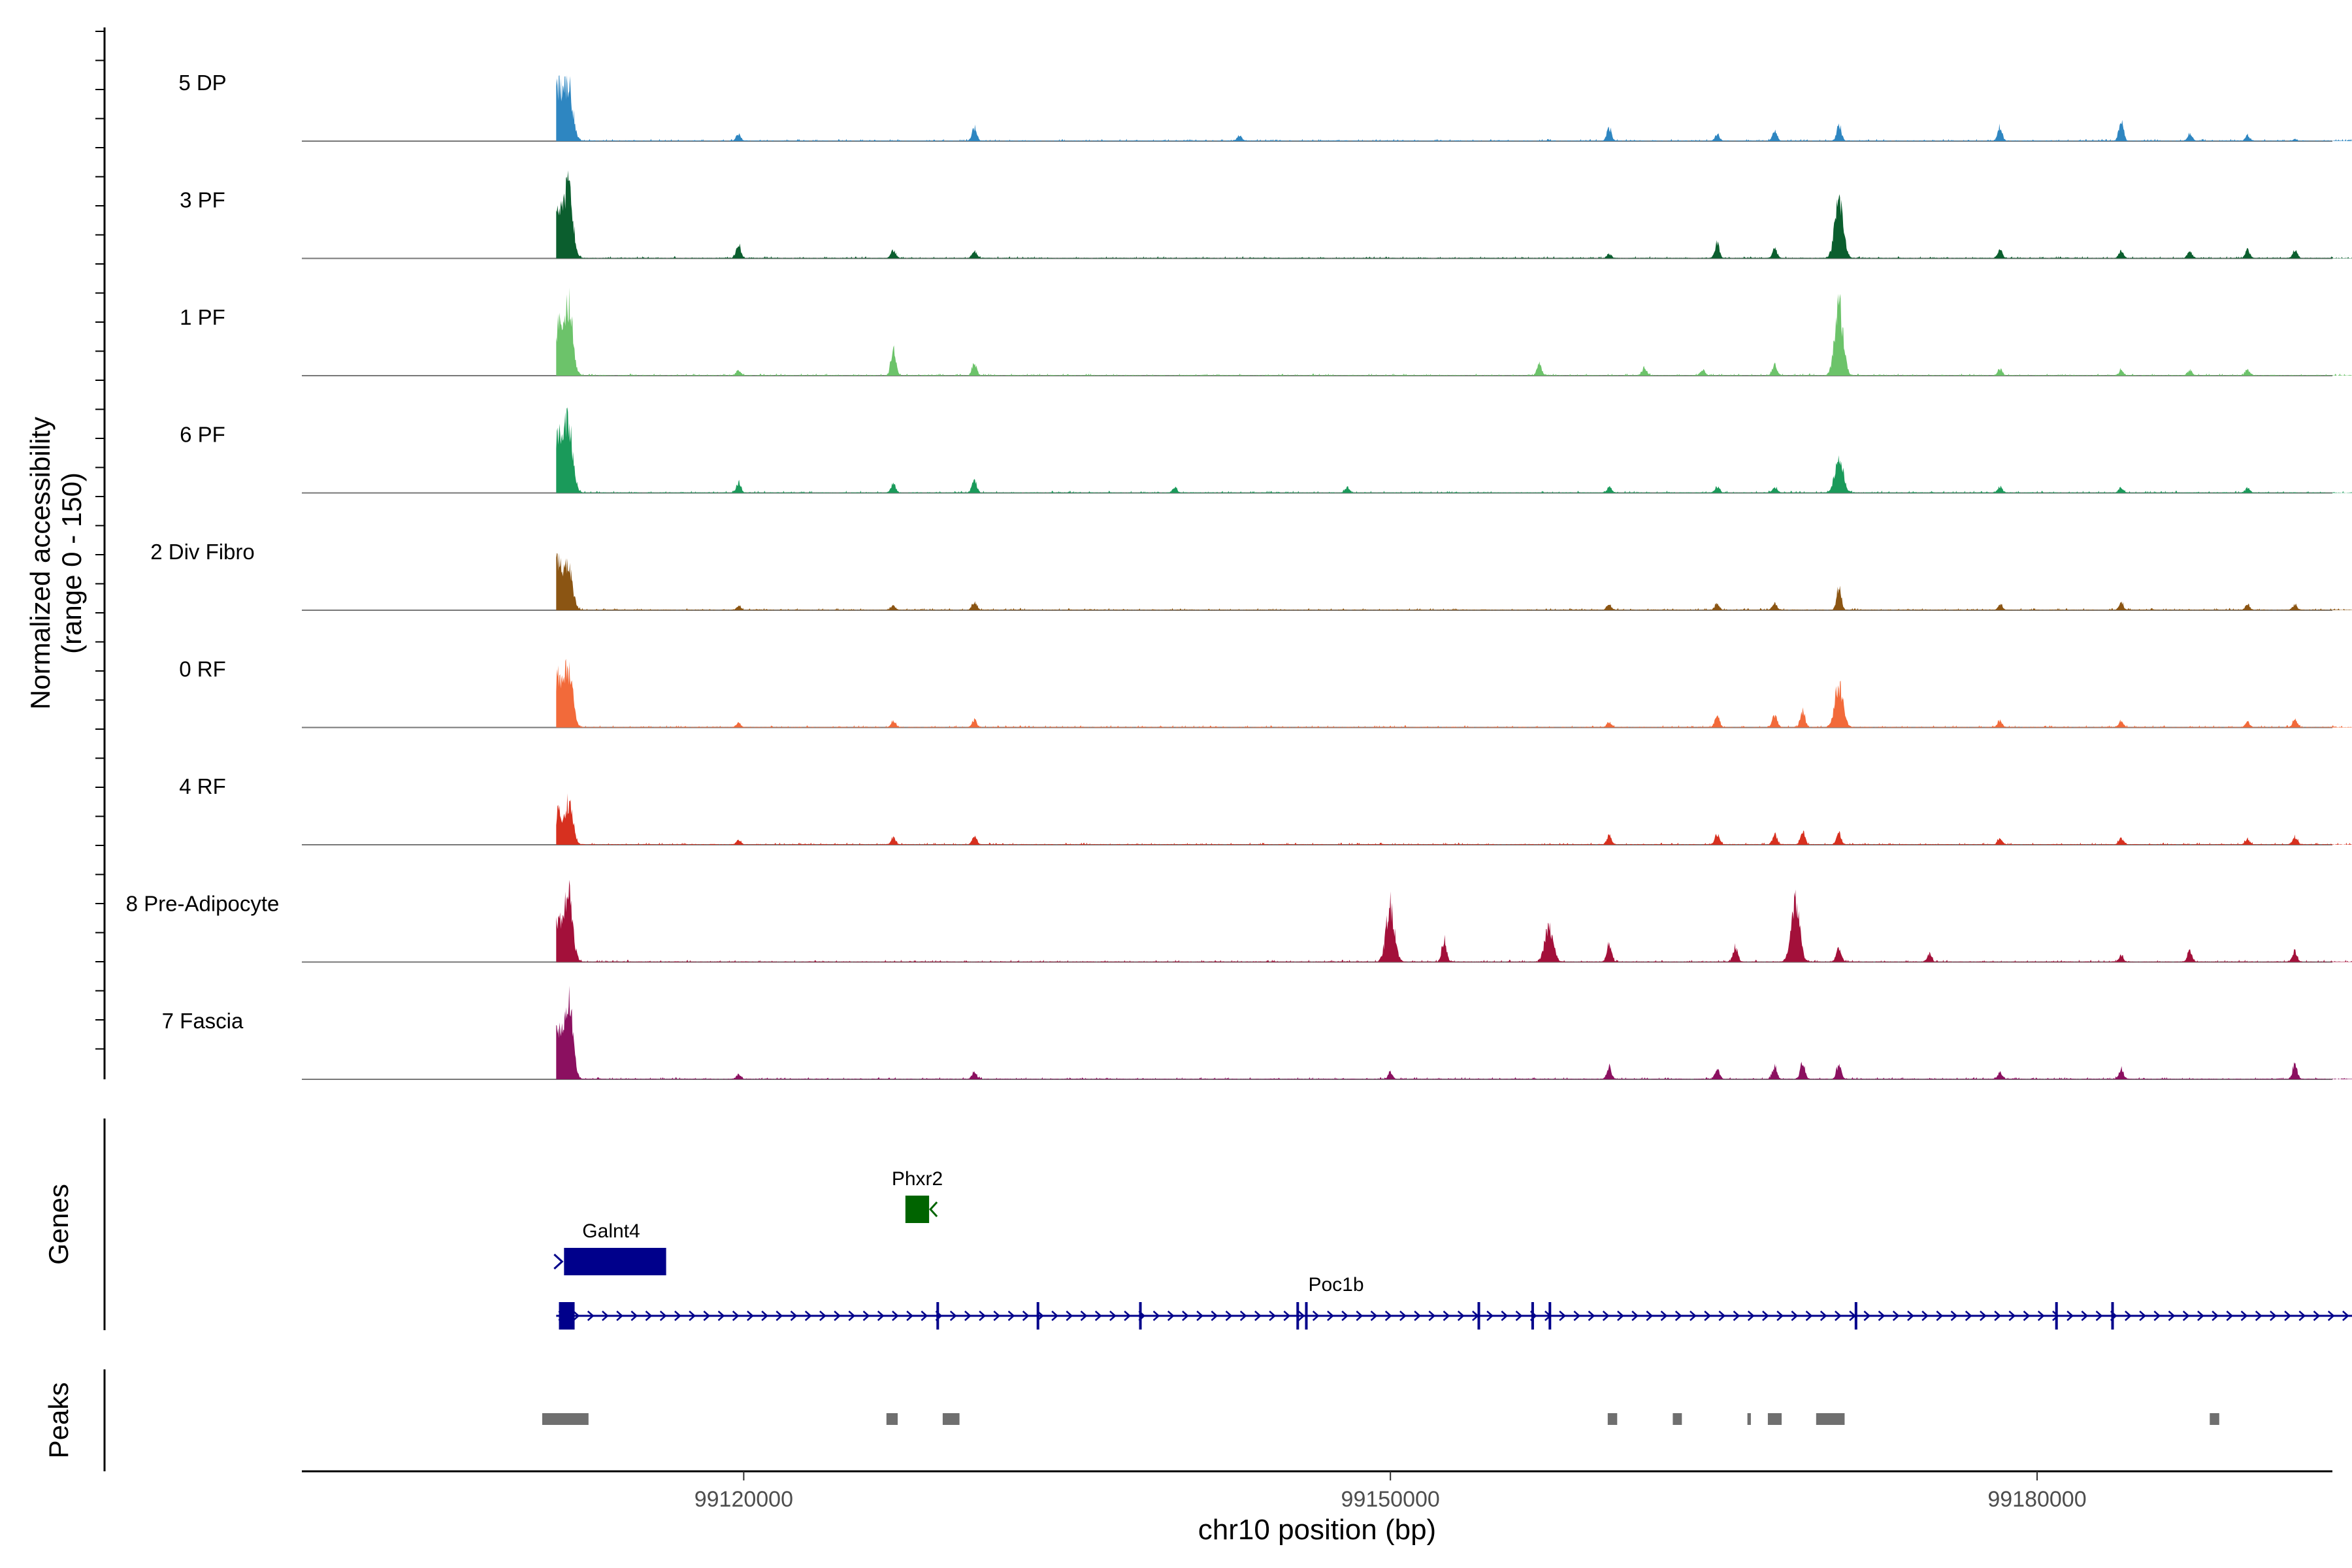 The width and height of the screenshot is (2352, 1568). I want to click on gene-galnt4-strand-arrow, so click(558, 1261).